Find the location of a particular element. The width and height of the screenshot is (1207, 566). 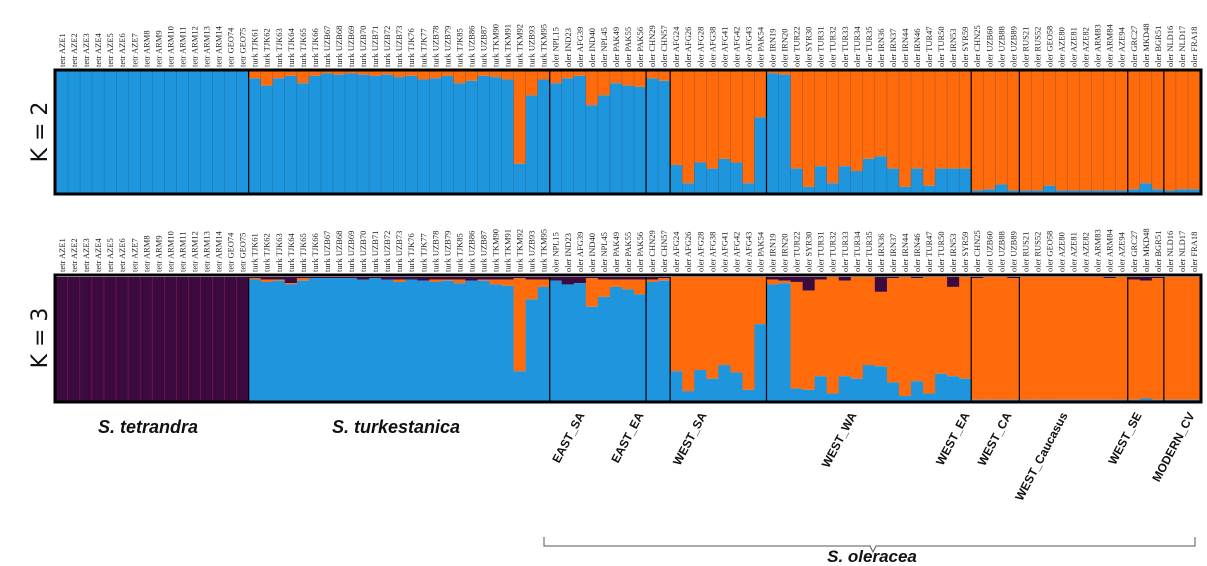

k2-sample-label: oler SYR30 is located at coordinates (809, 47).